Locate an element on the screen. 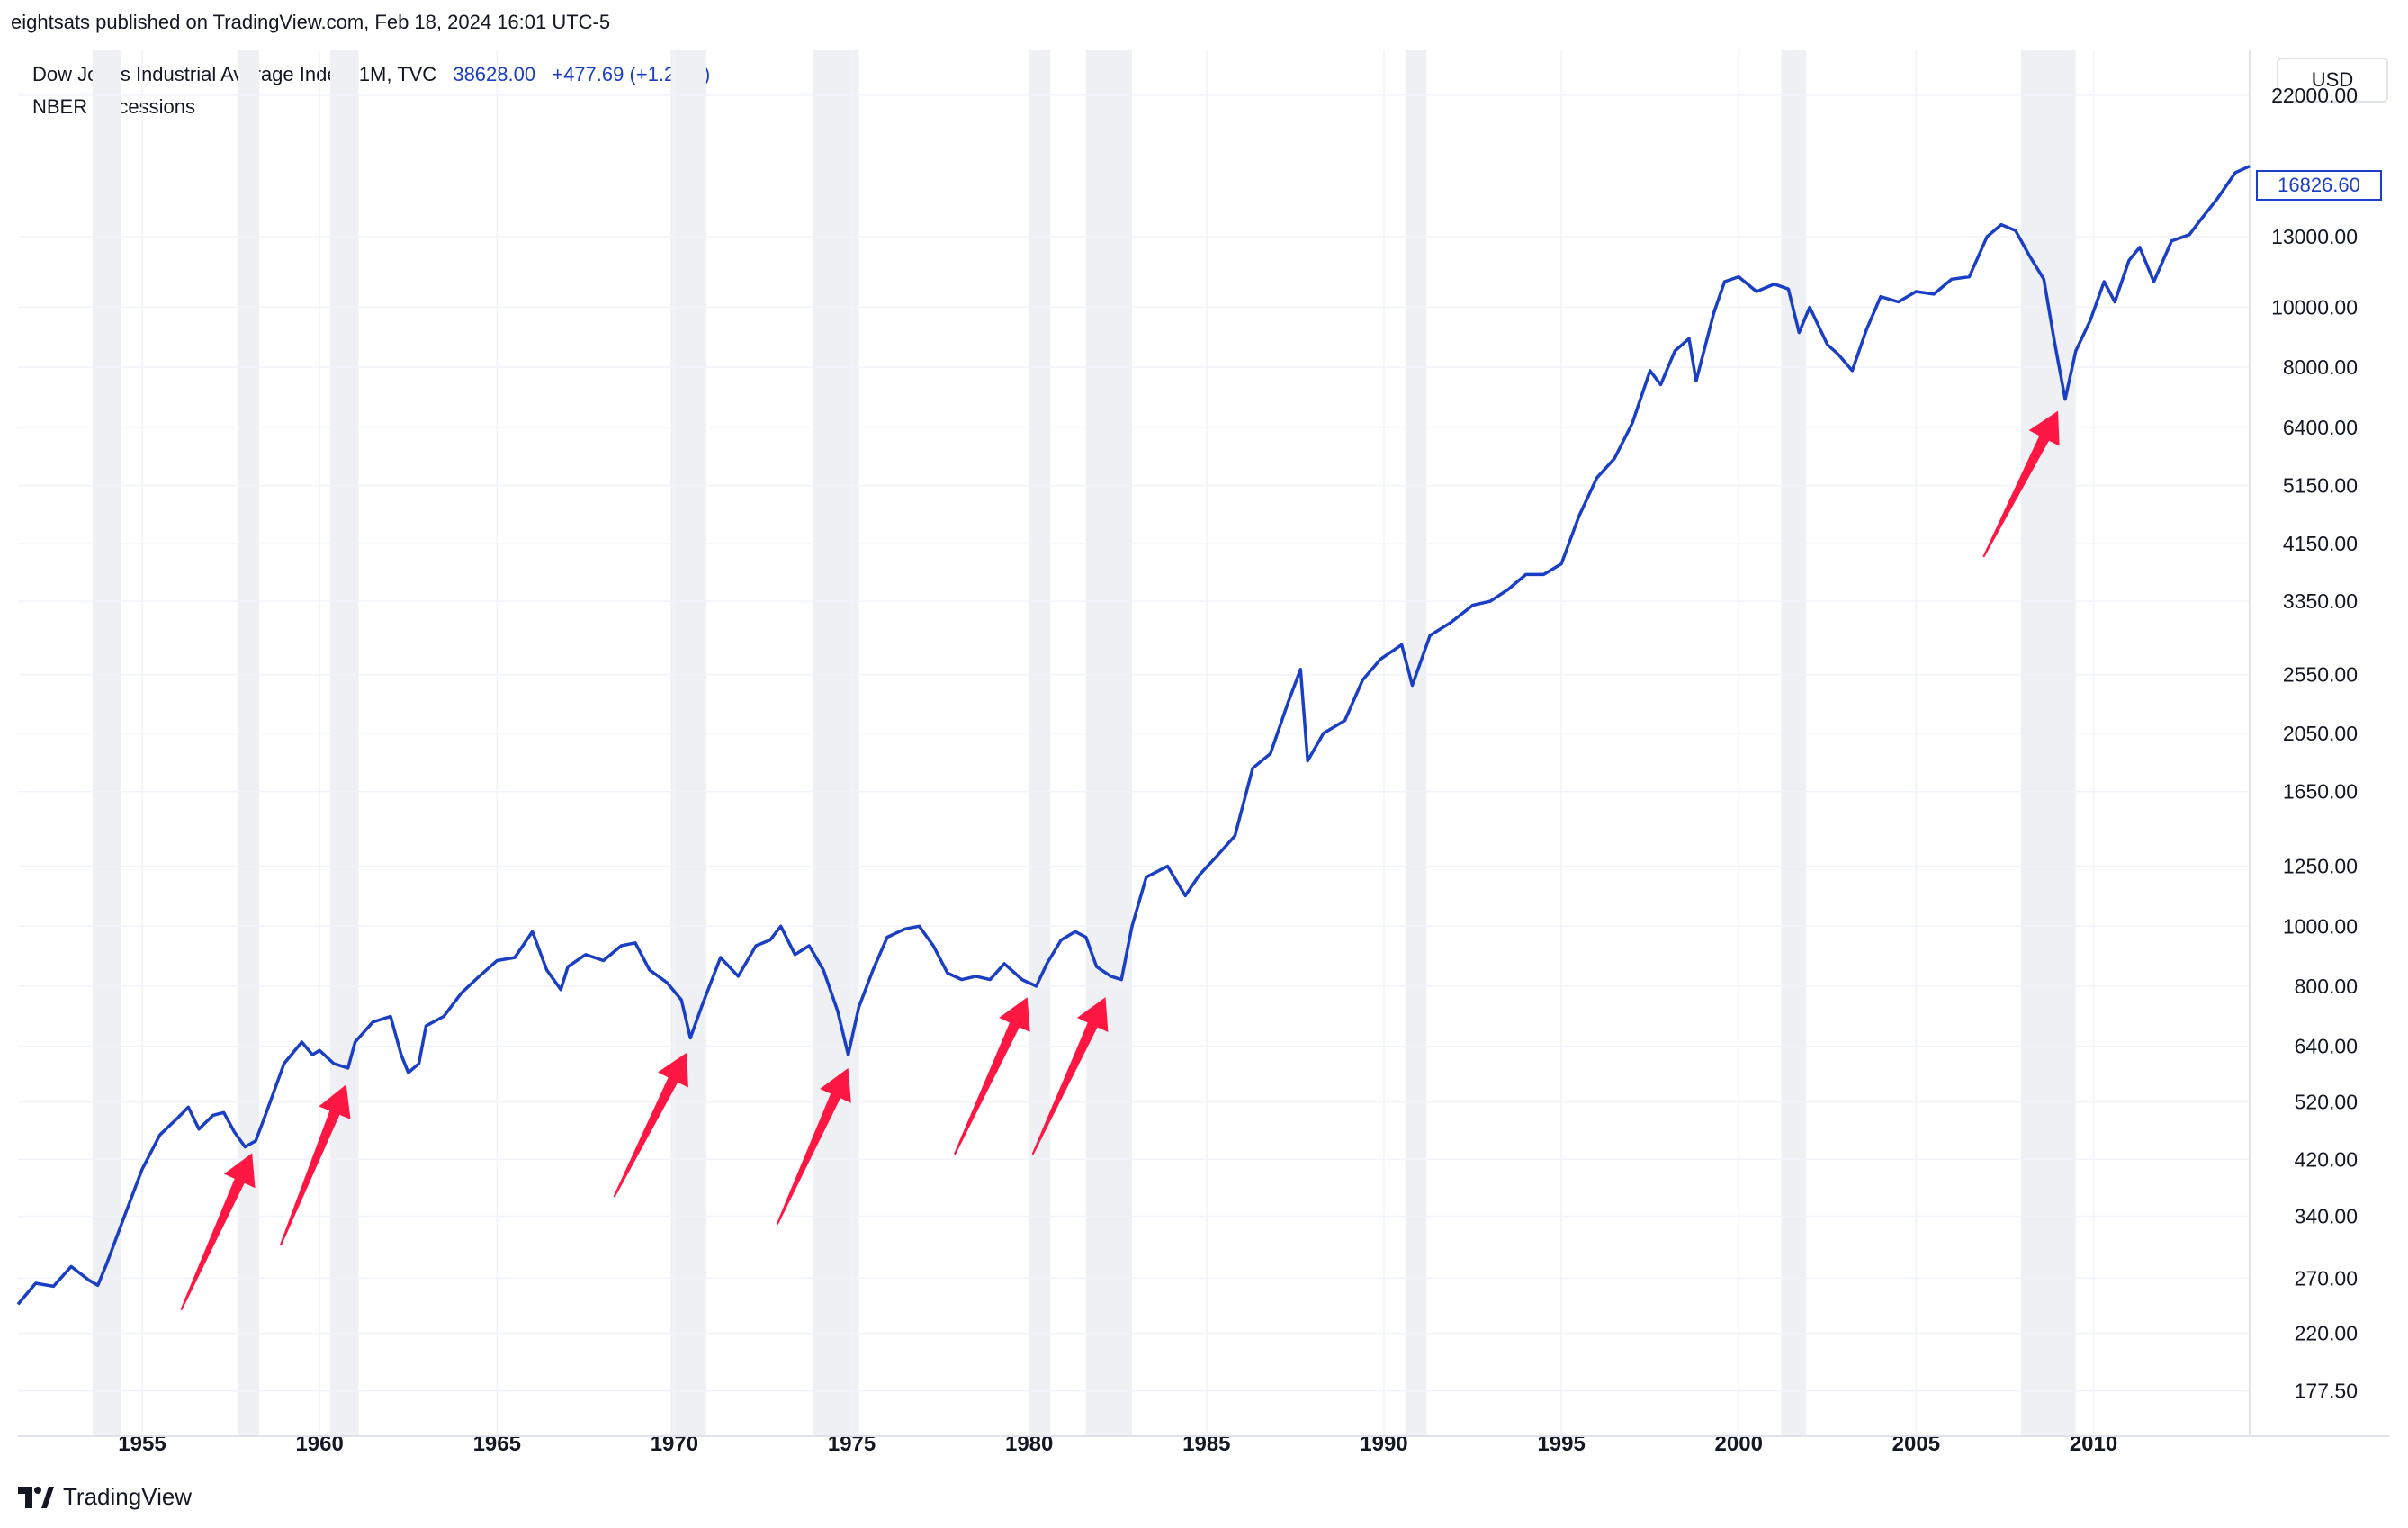  y-axis-tick-label: 270.00 is located at coordinates (2326, 1278).